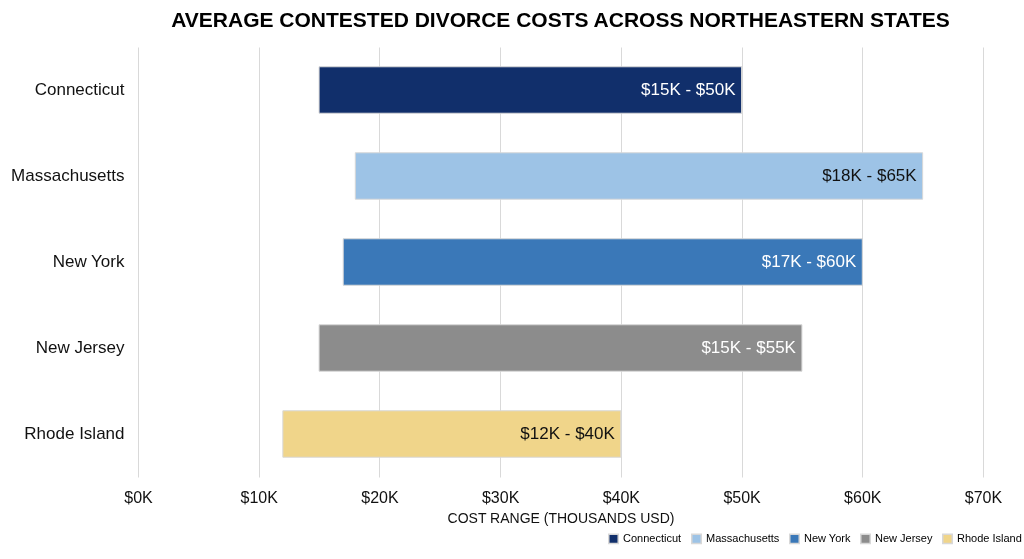 The width and height of the screenshot is (1024, 559). What do you see at coordinates (259, 497) in the screenshot?
I see `x-tick-label: $10K` at bounding box center [259, 497].